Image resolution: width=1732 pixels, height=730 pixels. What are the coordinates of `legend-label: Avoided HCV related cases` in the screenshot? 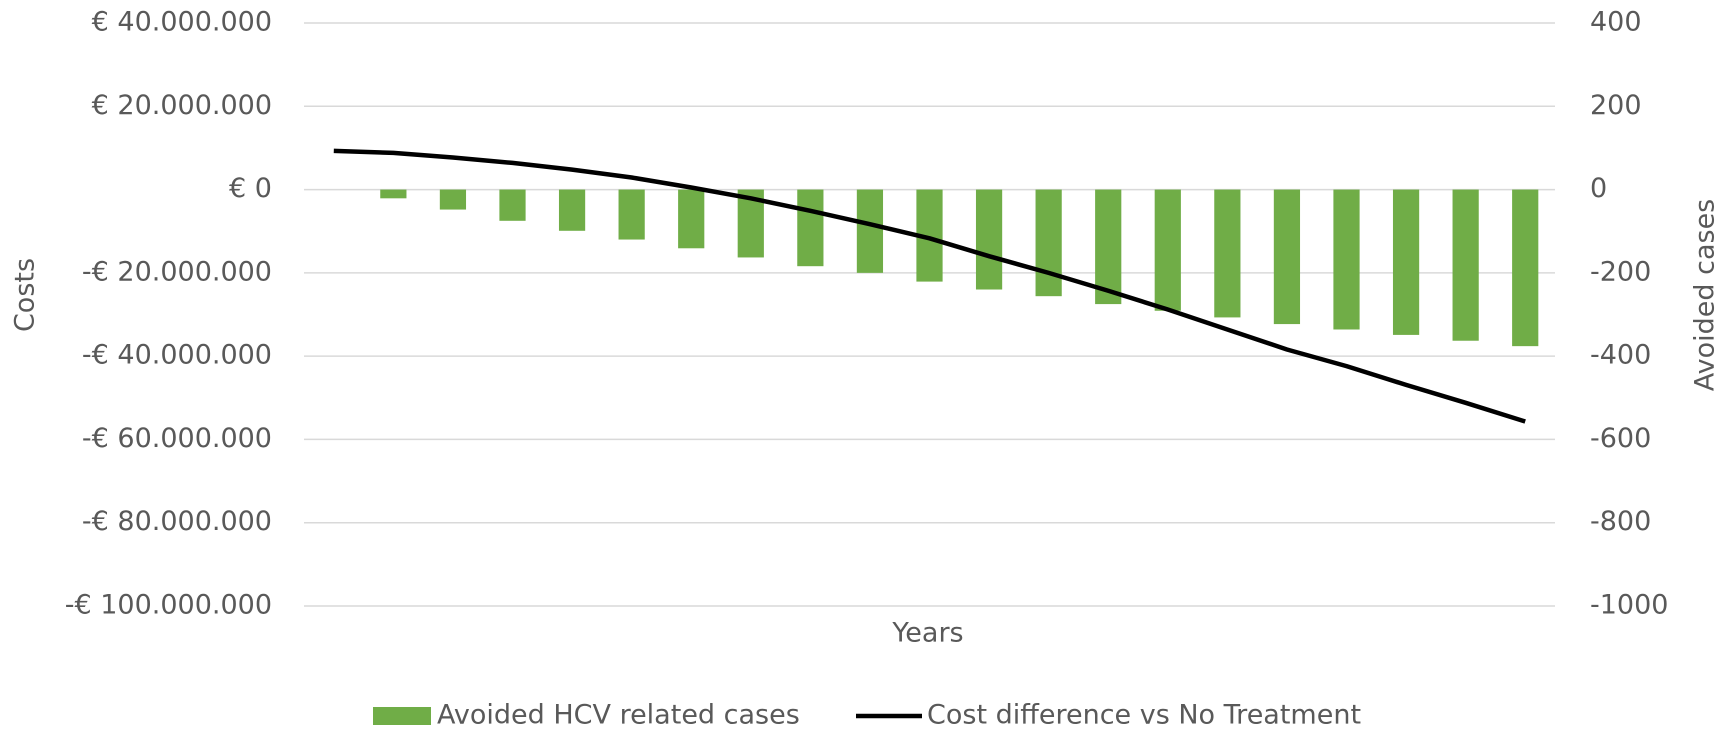 It's located at (618, 715).